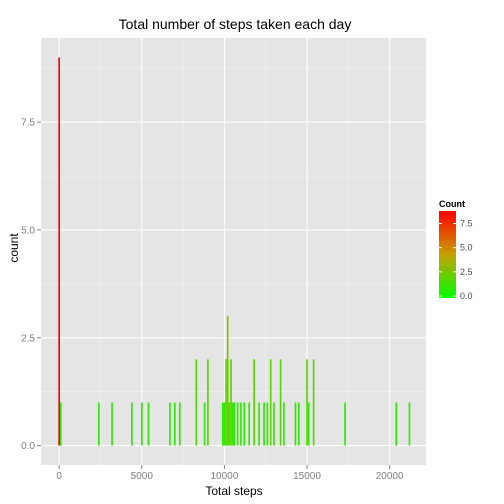  I want to click on y-axis-title: count, so click(14, 248).